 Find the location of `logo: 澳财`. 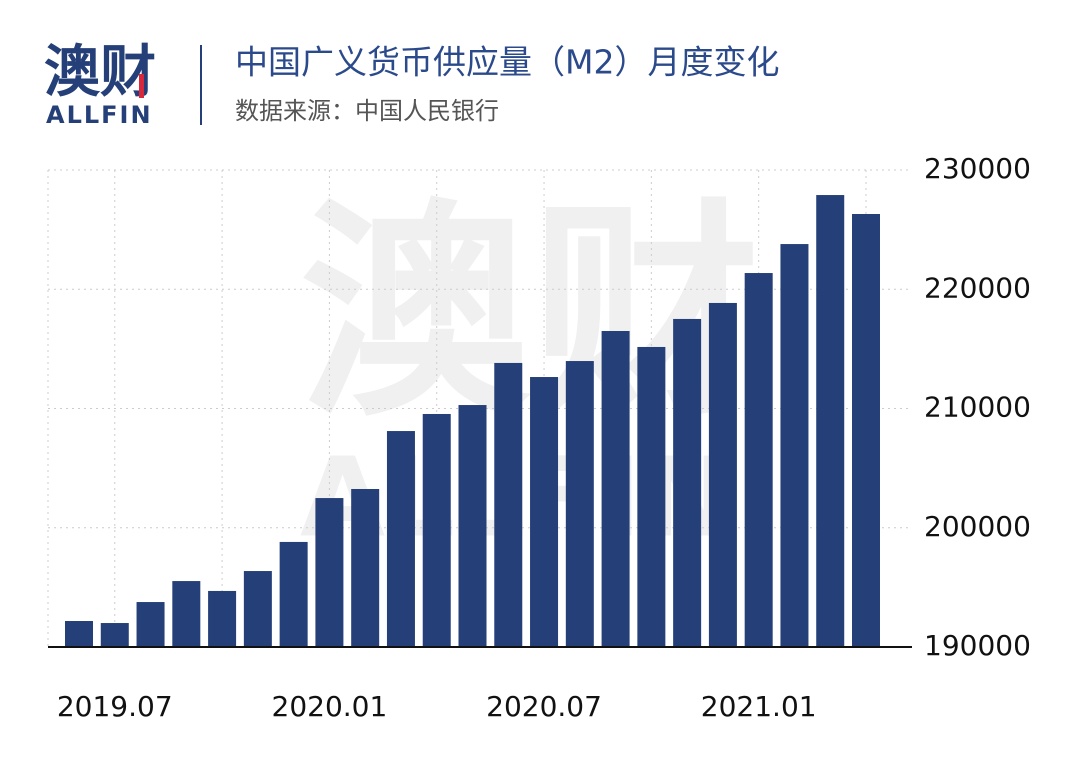

logo: 澳财 is located at coordinates (100, 72).